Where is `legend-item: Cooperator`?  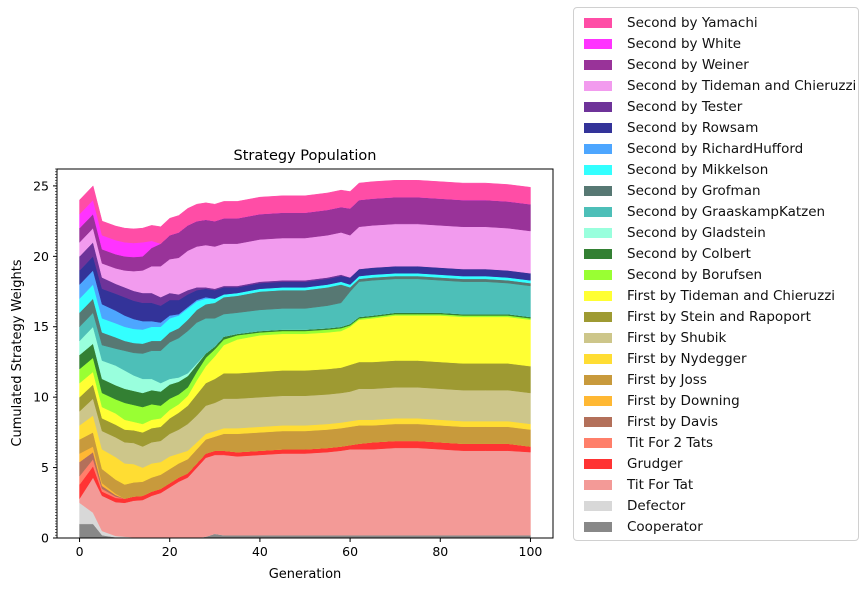
legend-item: Cooperator is located at coordinates (643, 527).